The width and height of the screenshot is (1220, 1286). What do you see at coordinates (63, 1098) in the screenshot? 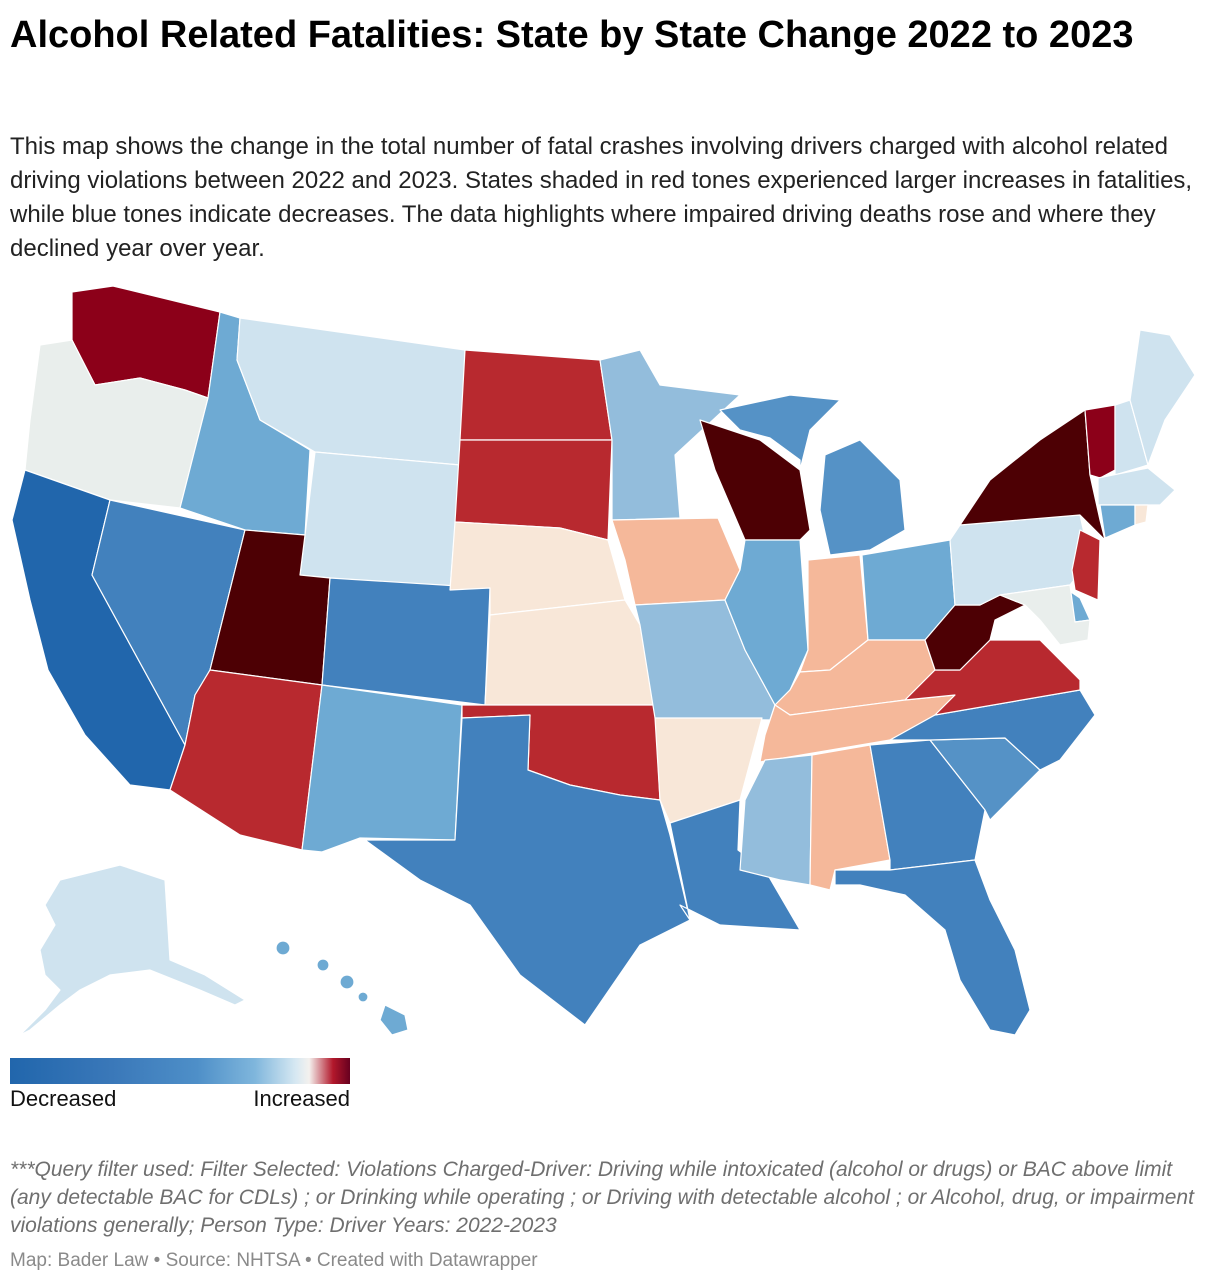
I see `legend-low-label: Decreased` at bounding box center [63, 1098].